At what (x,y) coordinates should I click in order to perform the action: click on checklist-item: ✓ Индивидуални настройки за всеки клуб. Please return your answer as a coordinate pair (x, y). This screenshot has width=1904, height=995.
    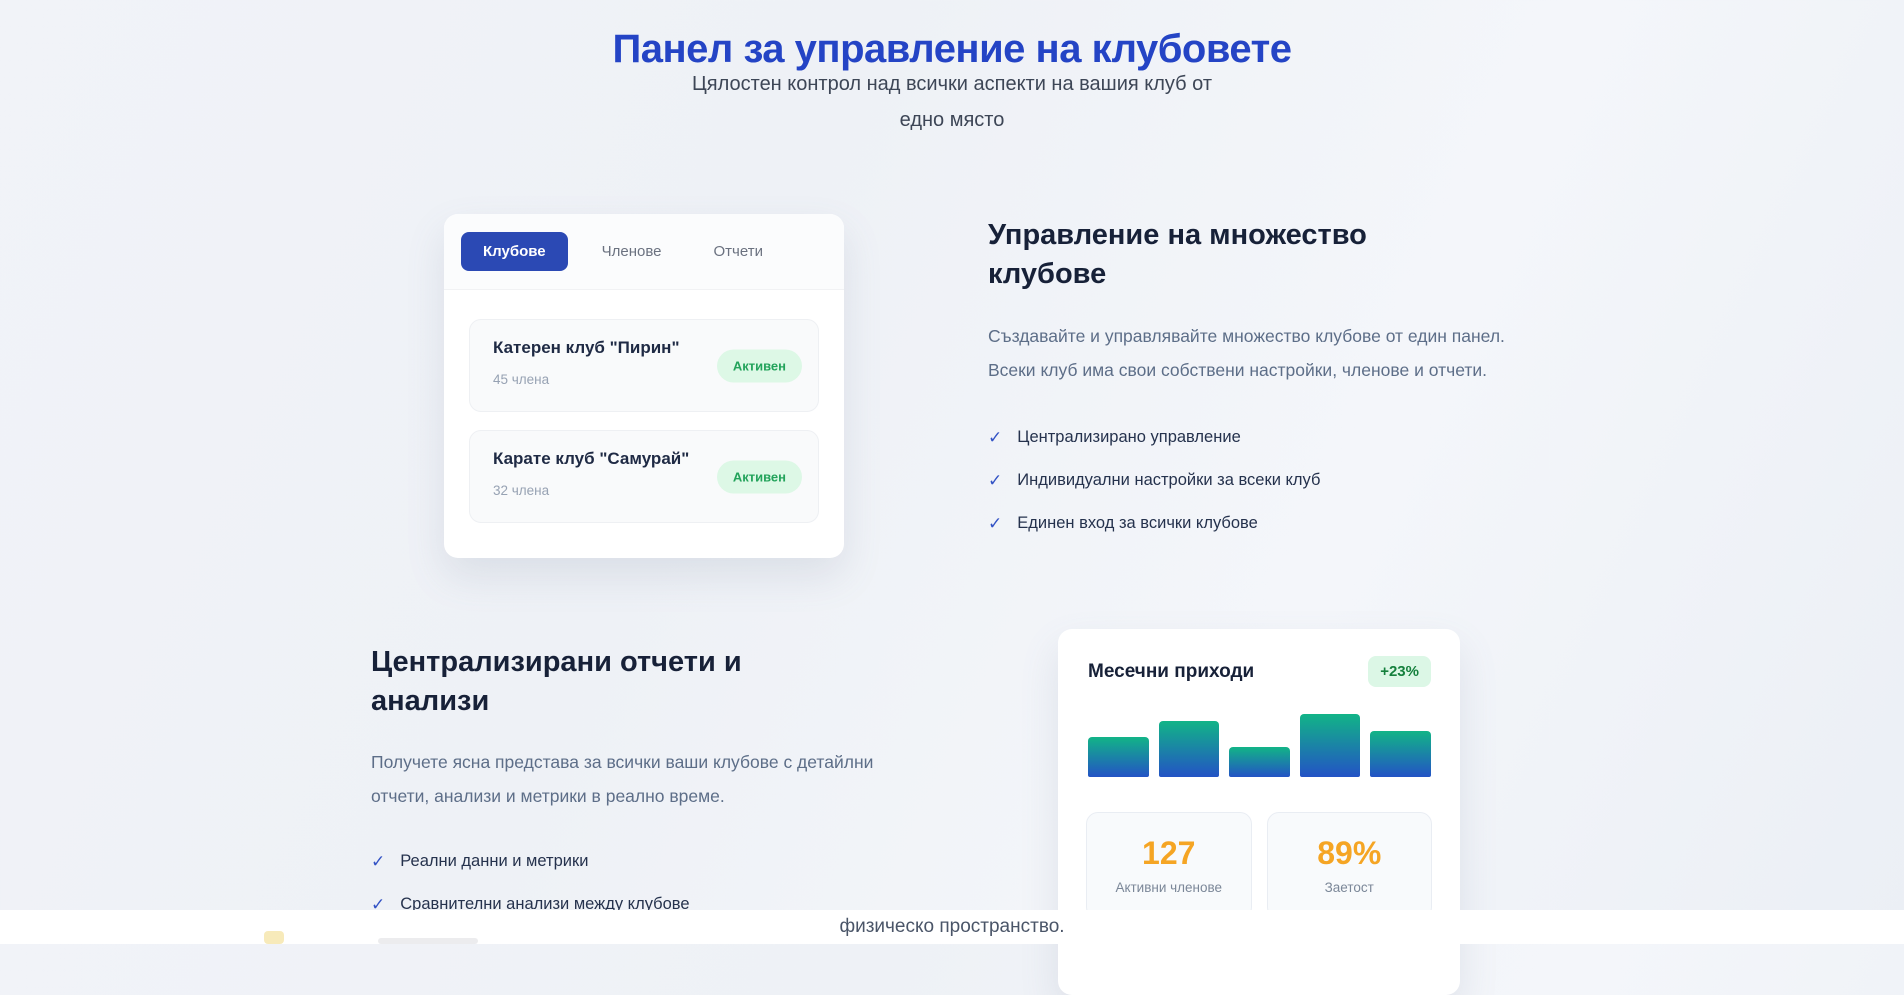
    Looking at the image, I should click on (1270, 480).